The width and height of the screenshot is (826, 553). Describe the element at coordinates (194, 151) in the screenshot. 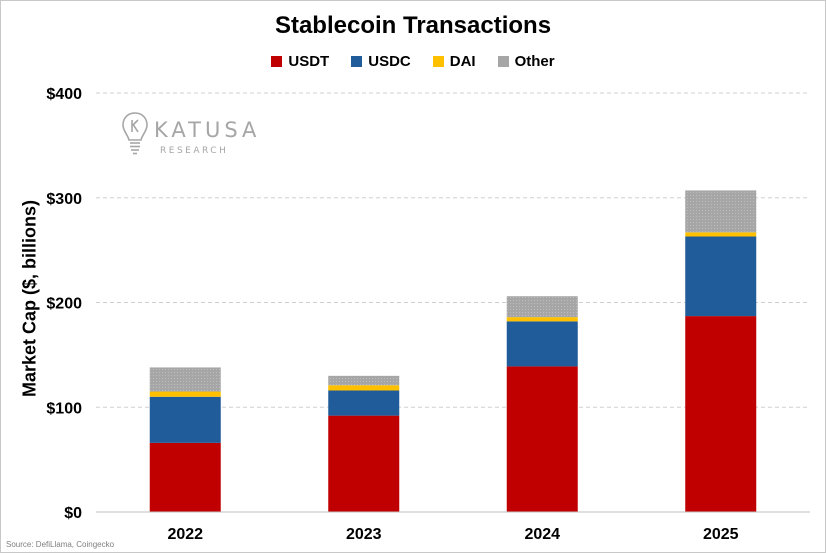

I see `watermark-sub: RESEARCH` at that location.